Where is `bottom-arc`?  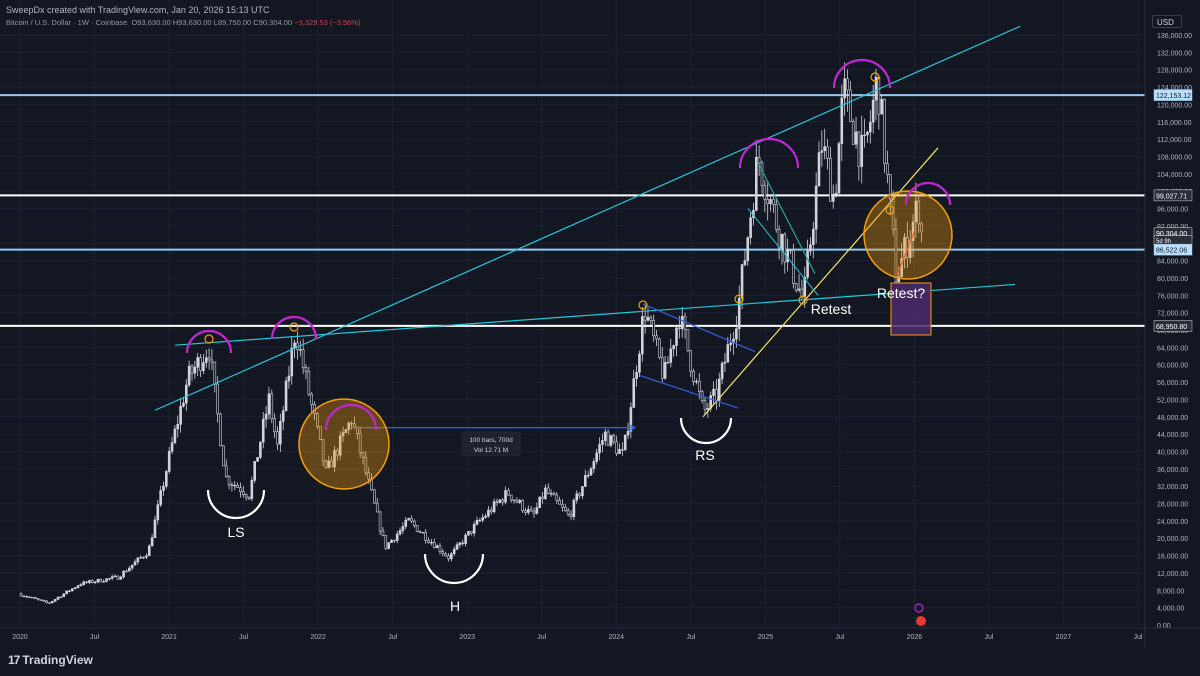
bottom-arc is located at coordinates (236, 504).